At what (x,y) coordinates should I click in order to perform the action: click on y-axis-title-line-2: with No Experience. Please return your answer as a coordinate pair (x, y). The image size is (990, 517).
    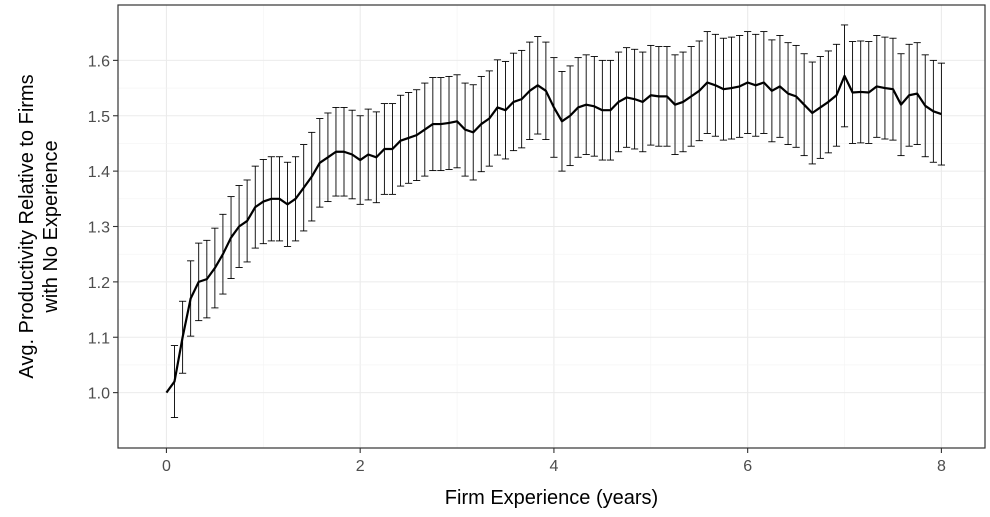
    Looking at the image, I should click on (51, 226).